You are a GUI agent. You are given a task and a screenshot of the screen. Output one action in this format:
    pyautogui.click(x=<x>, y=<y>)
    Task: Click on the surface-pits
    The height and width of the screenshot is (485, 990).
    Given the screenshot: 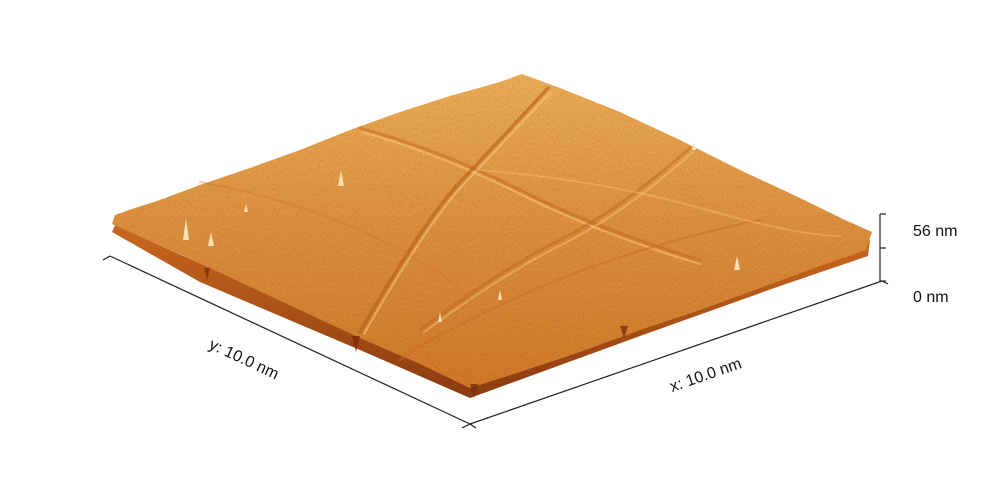 What is the action you would take?
    pyautogui.click(x=416, y=333)
    